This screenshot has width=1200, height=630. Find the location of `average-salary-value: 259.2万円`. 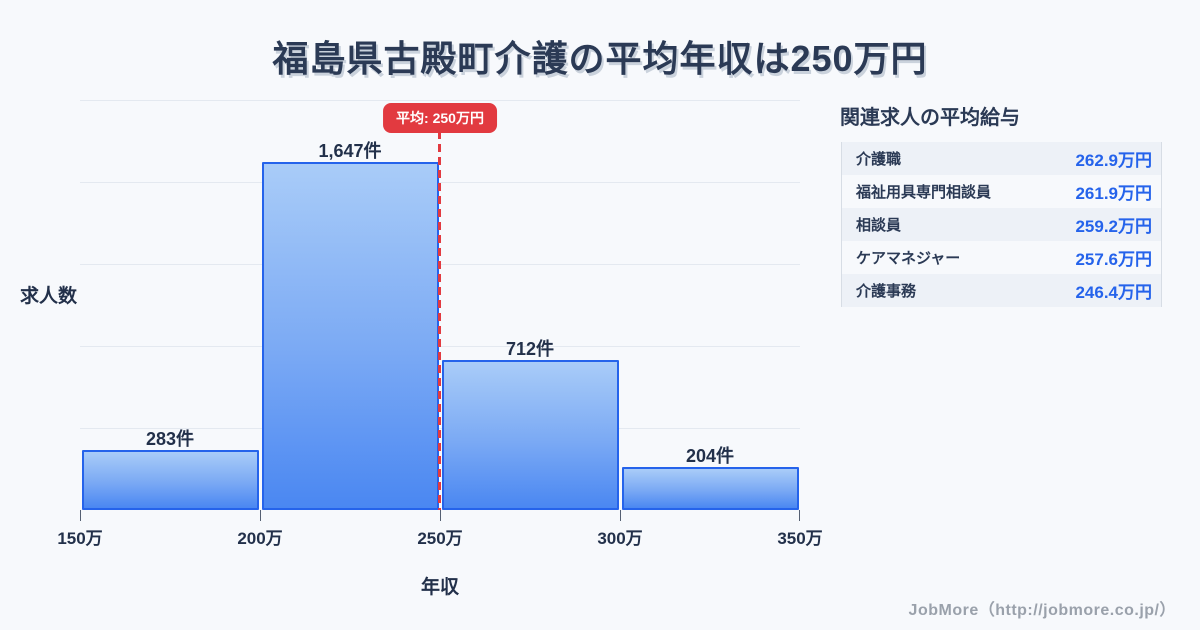

average-salary-value: 259.2万円 is located at coordinates (1113, 226).